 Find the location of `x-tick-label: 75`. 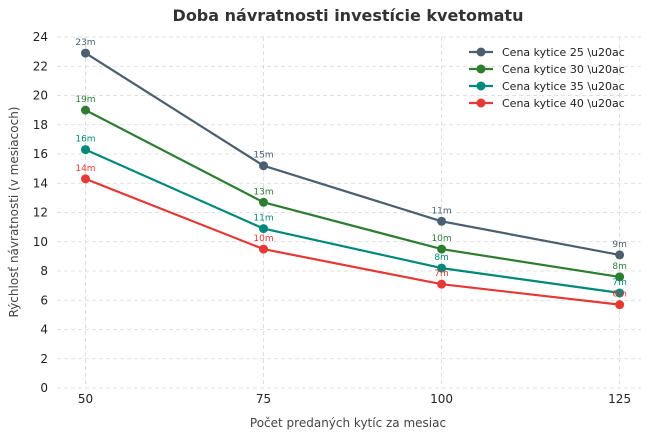

x-tick-label: 75 is located at coordinates (263, 399).